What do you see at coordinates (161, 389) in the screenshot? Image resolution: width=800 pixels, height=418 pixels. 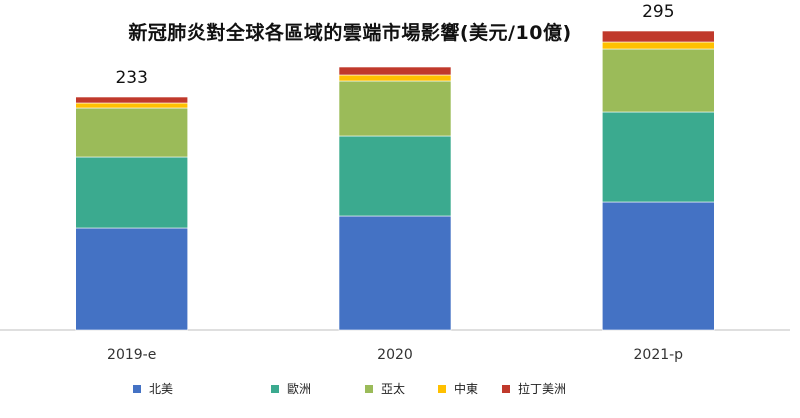 I see `legend-label: 北美` at bounding box center [161, 389].